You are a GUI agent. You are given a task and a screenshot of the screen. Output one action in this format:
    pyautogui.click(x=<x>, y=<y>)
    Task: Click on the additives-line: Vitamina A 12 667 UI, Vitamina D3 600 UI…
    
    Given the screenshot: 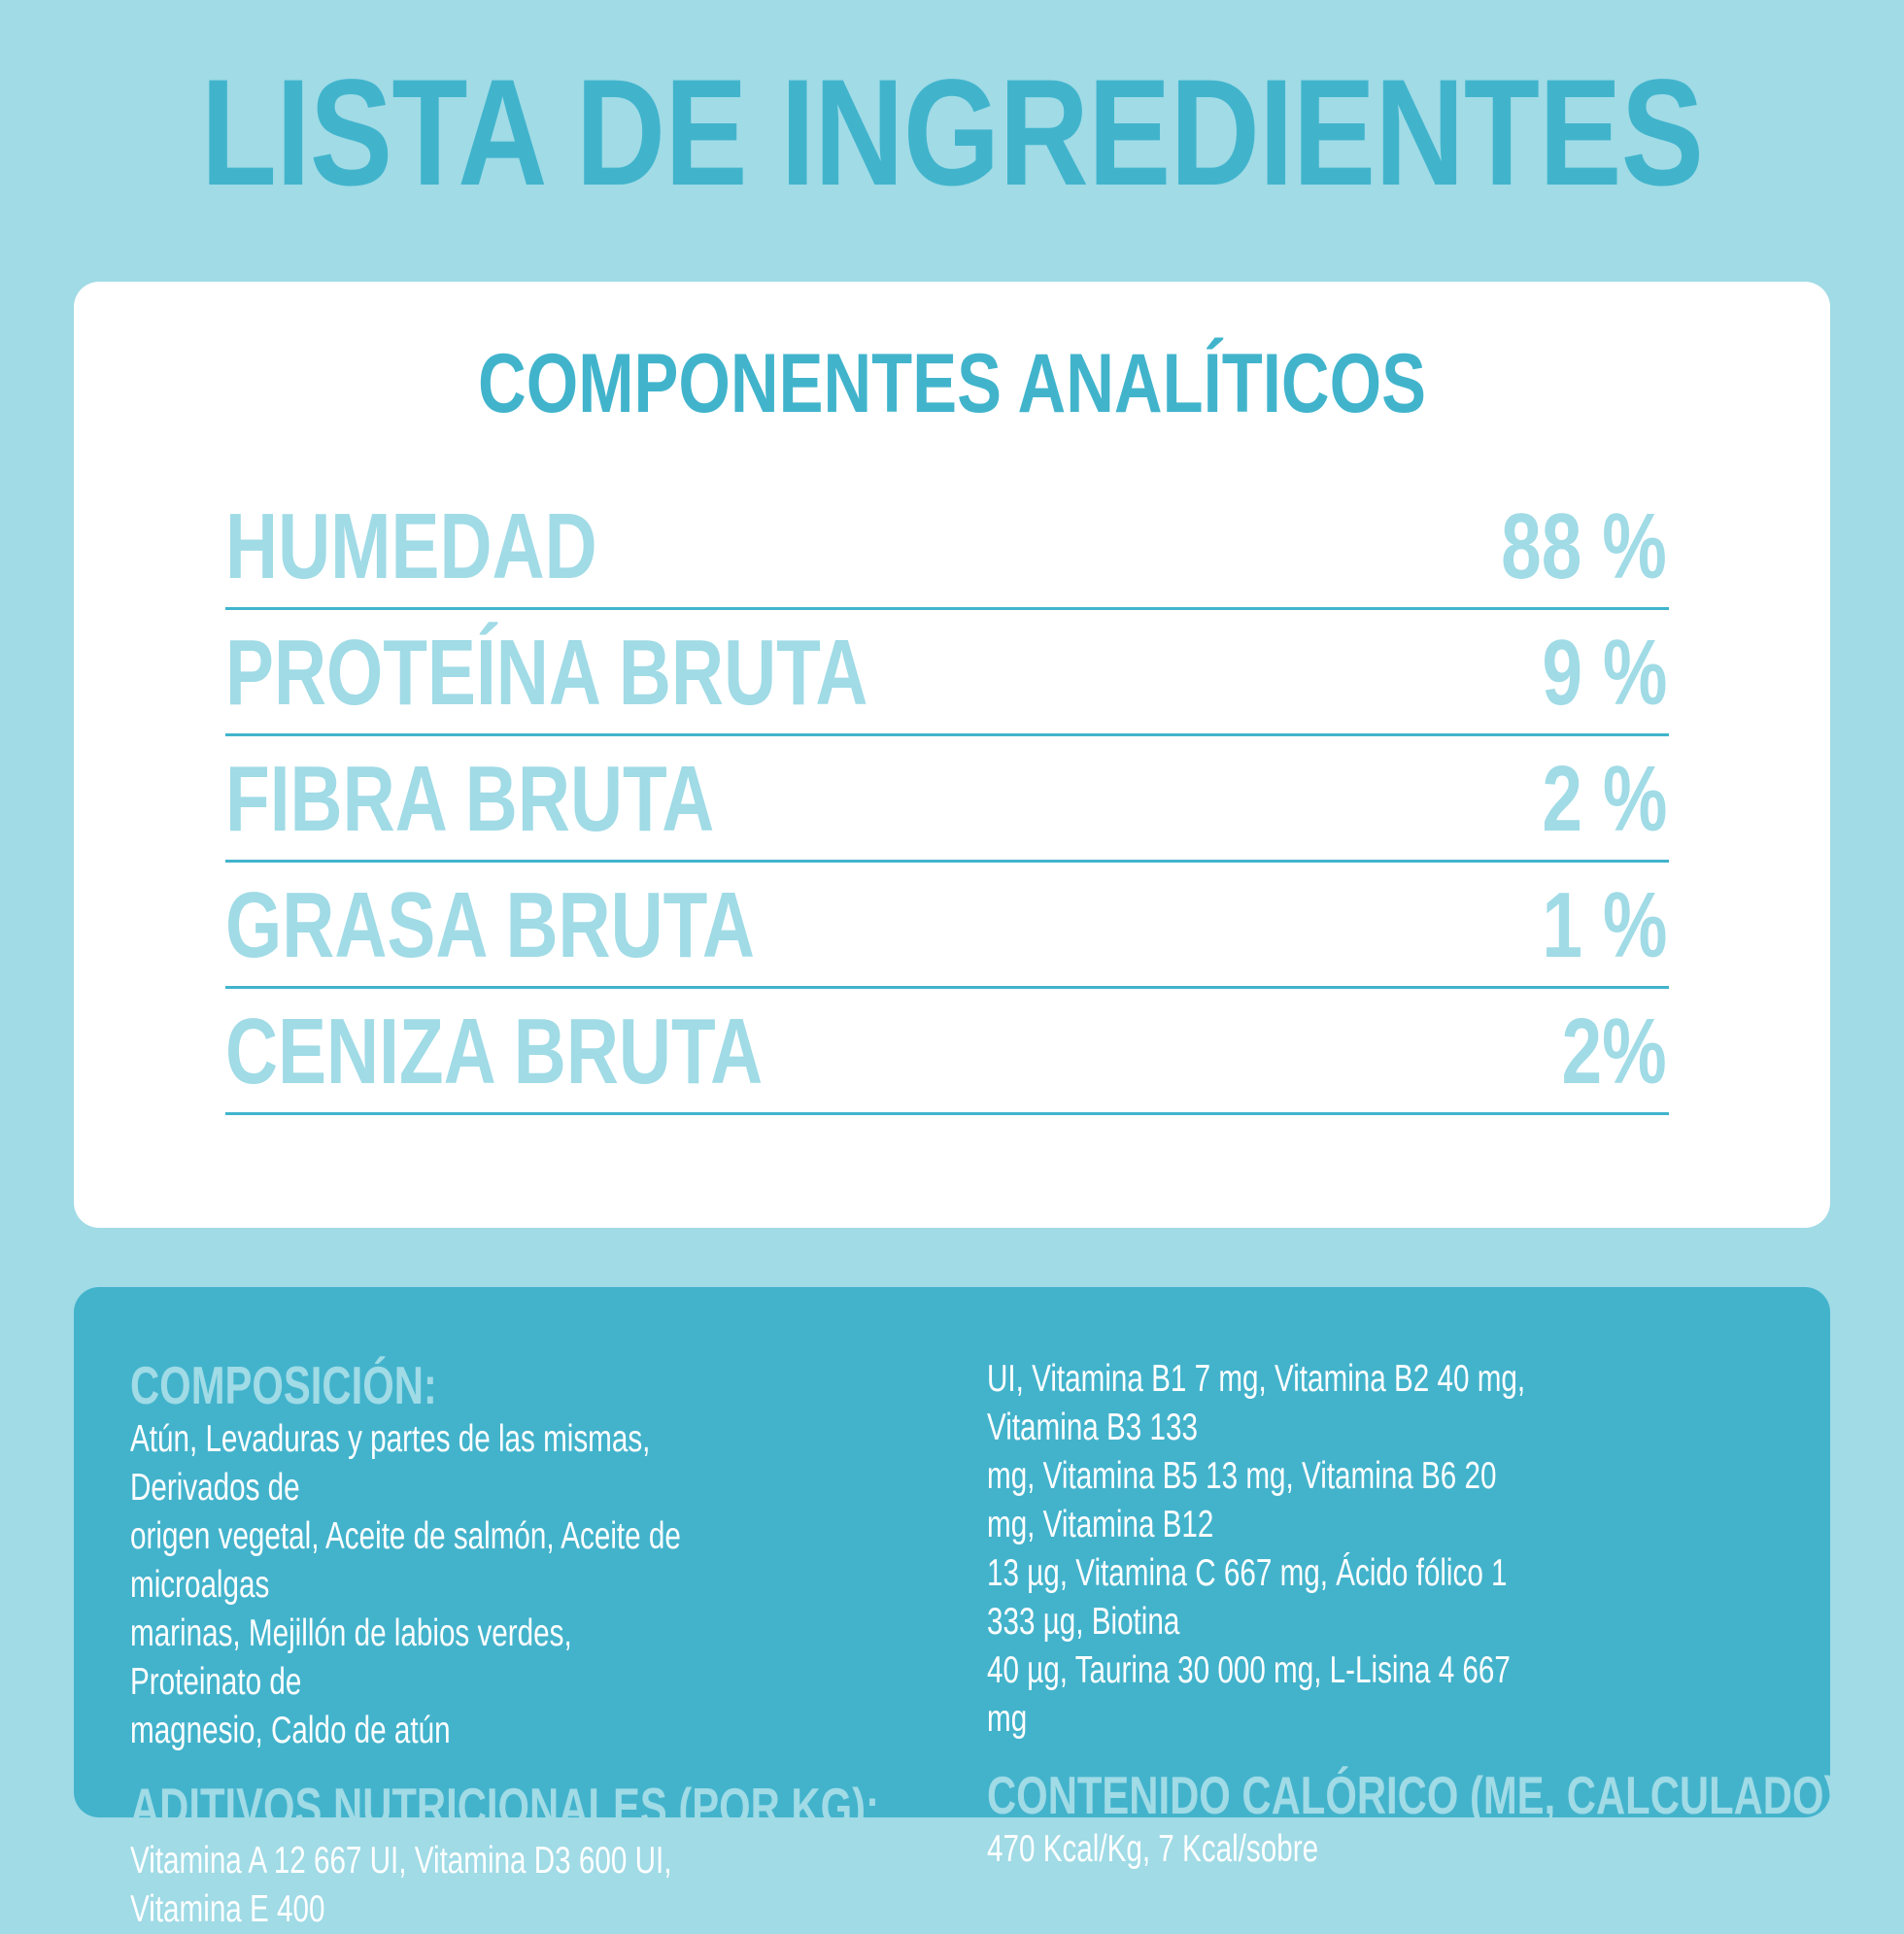 What is the action you would take?
    pyautogui.click(x=401, y=1885)
    